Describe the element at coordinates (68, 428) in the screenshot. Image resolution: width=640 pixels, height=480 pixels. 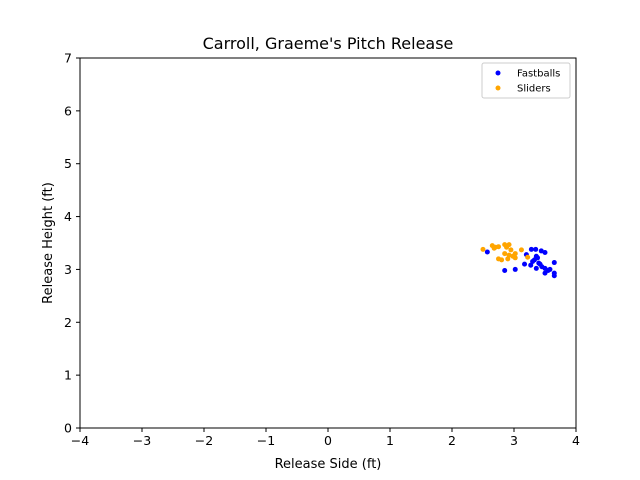
I see `y-tick-label: 0` at that location.